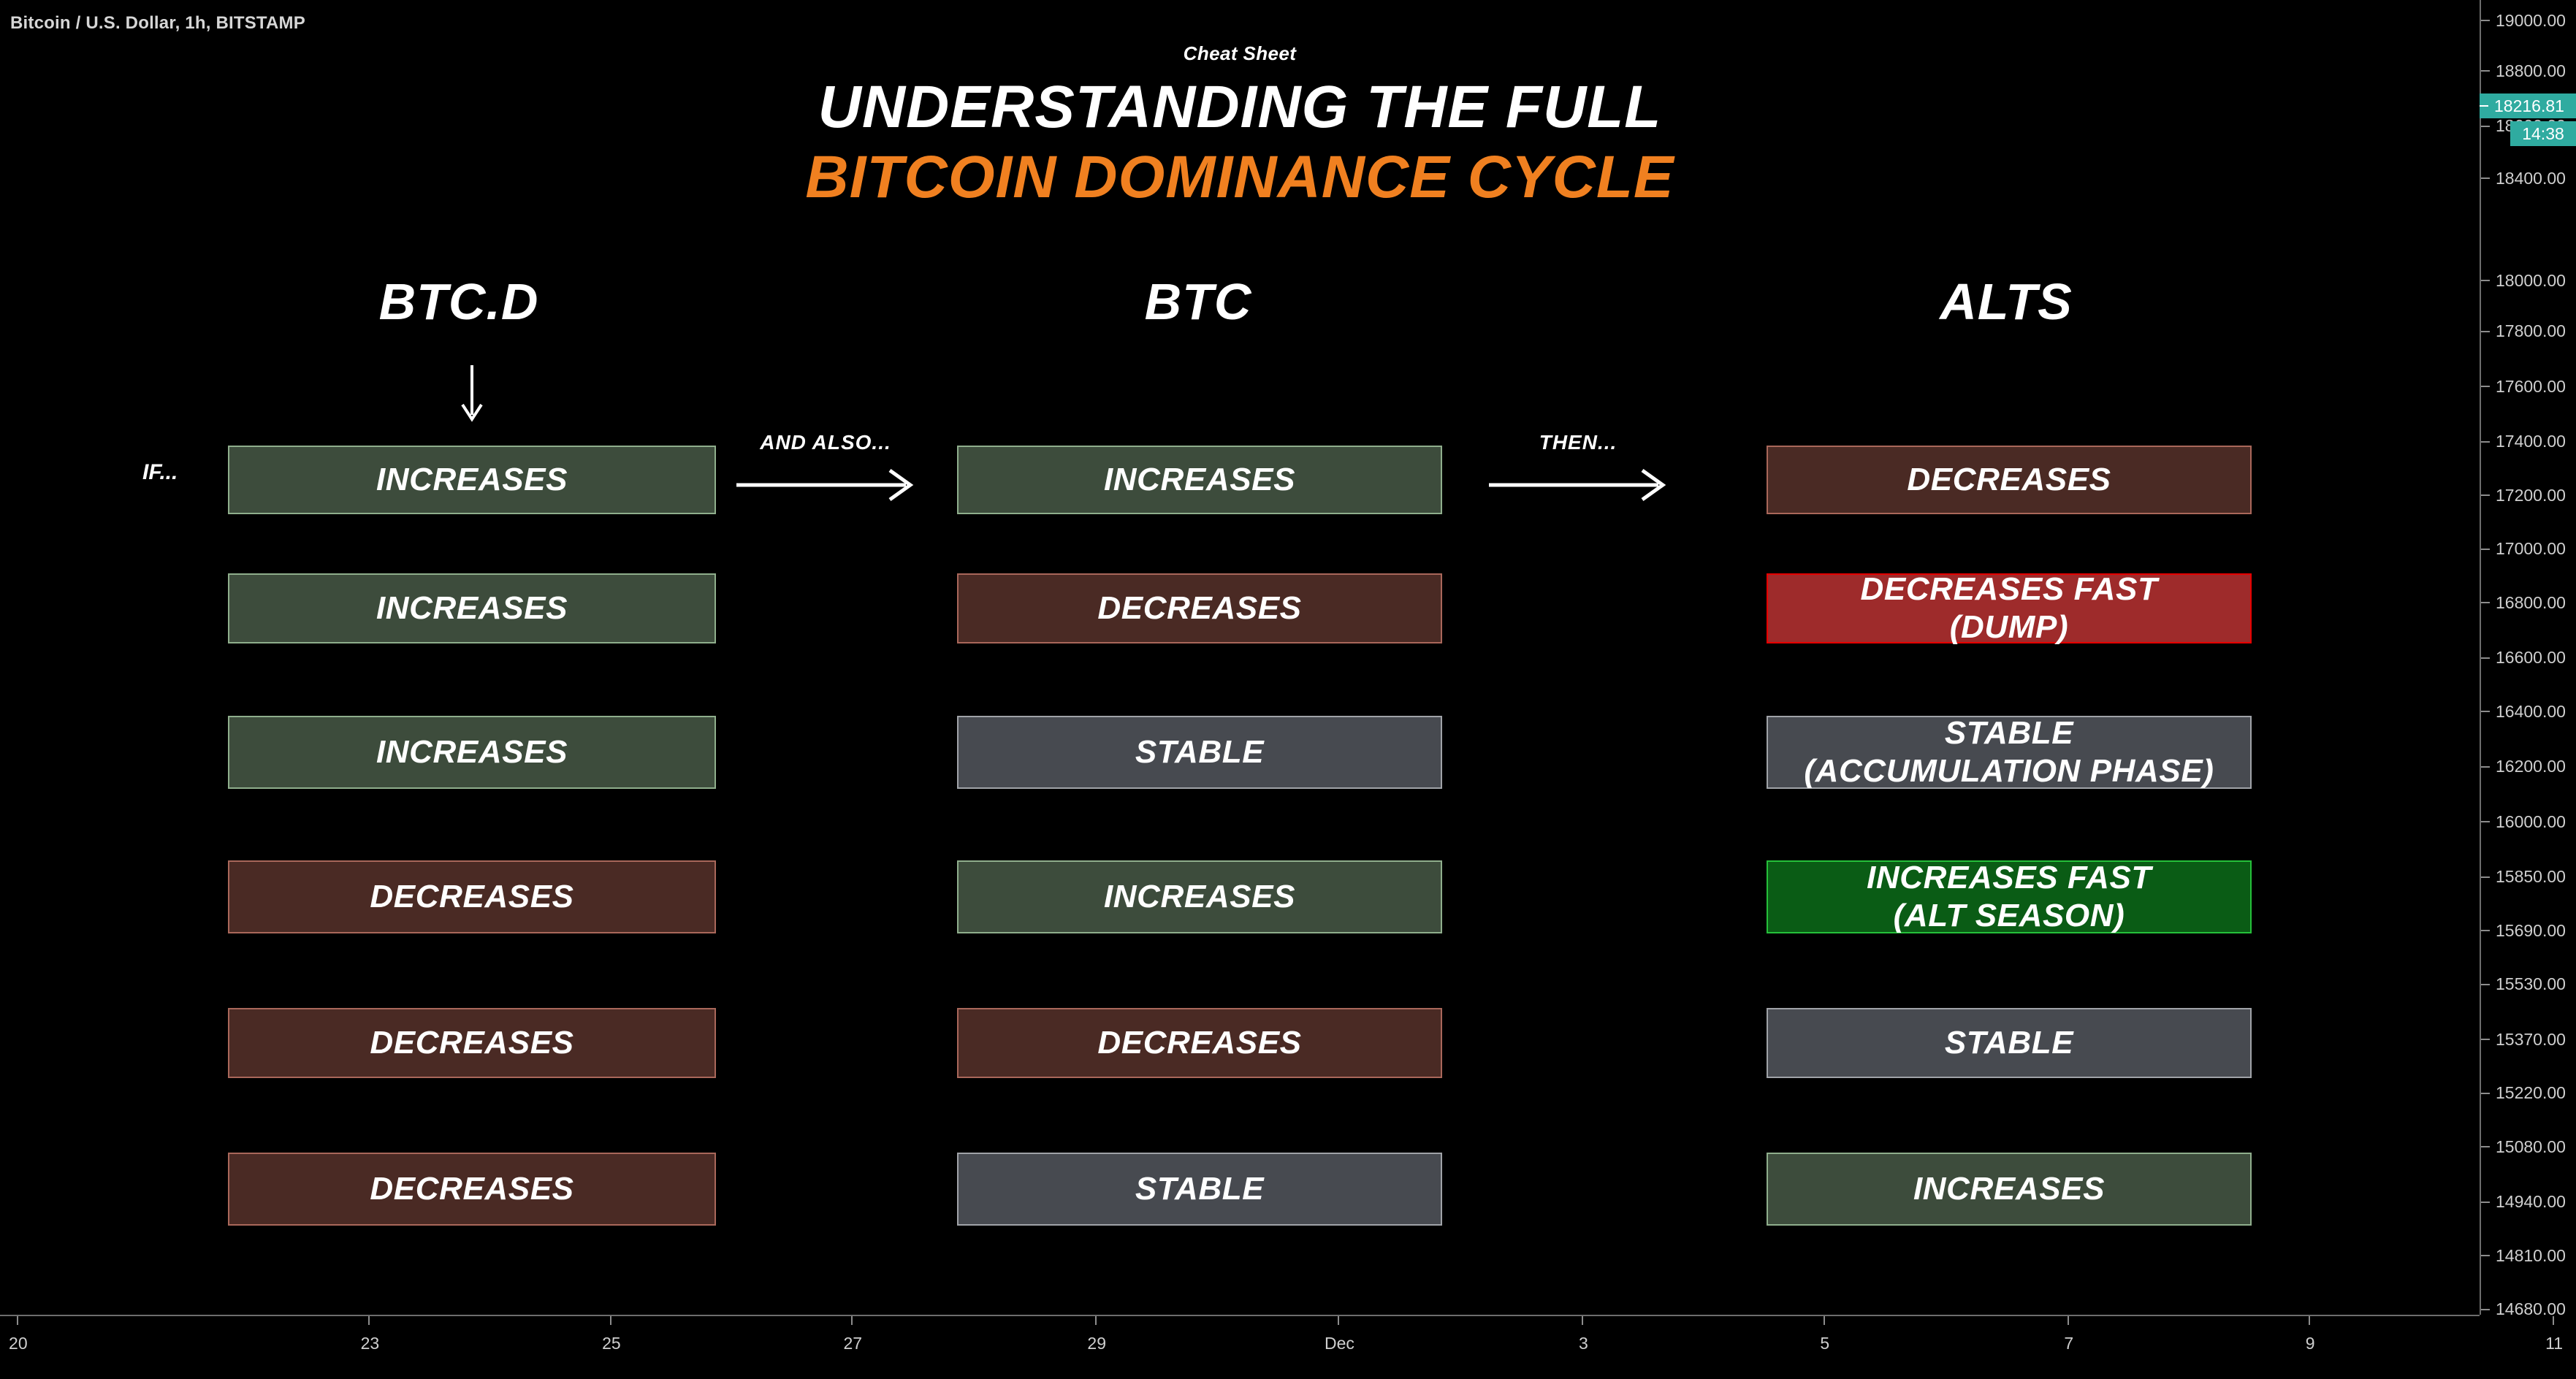 The width and height of the screenshot is (2576, 1379). What do you see at coordinates (2528, 1039) in the screenshot?
I see `price-tick: 15370.00` at bounding box center [2528, 1039].